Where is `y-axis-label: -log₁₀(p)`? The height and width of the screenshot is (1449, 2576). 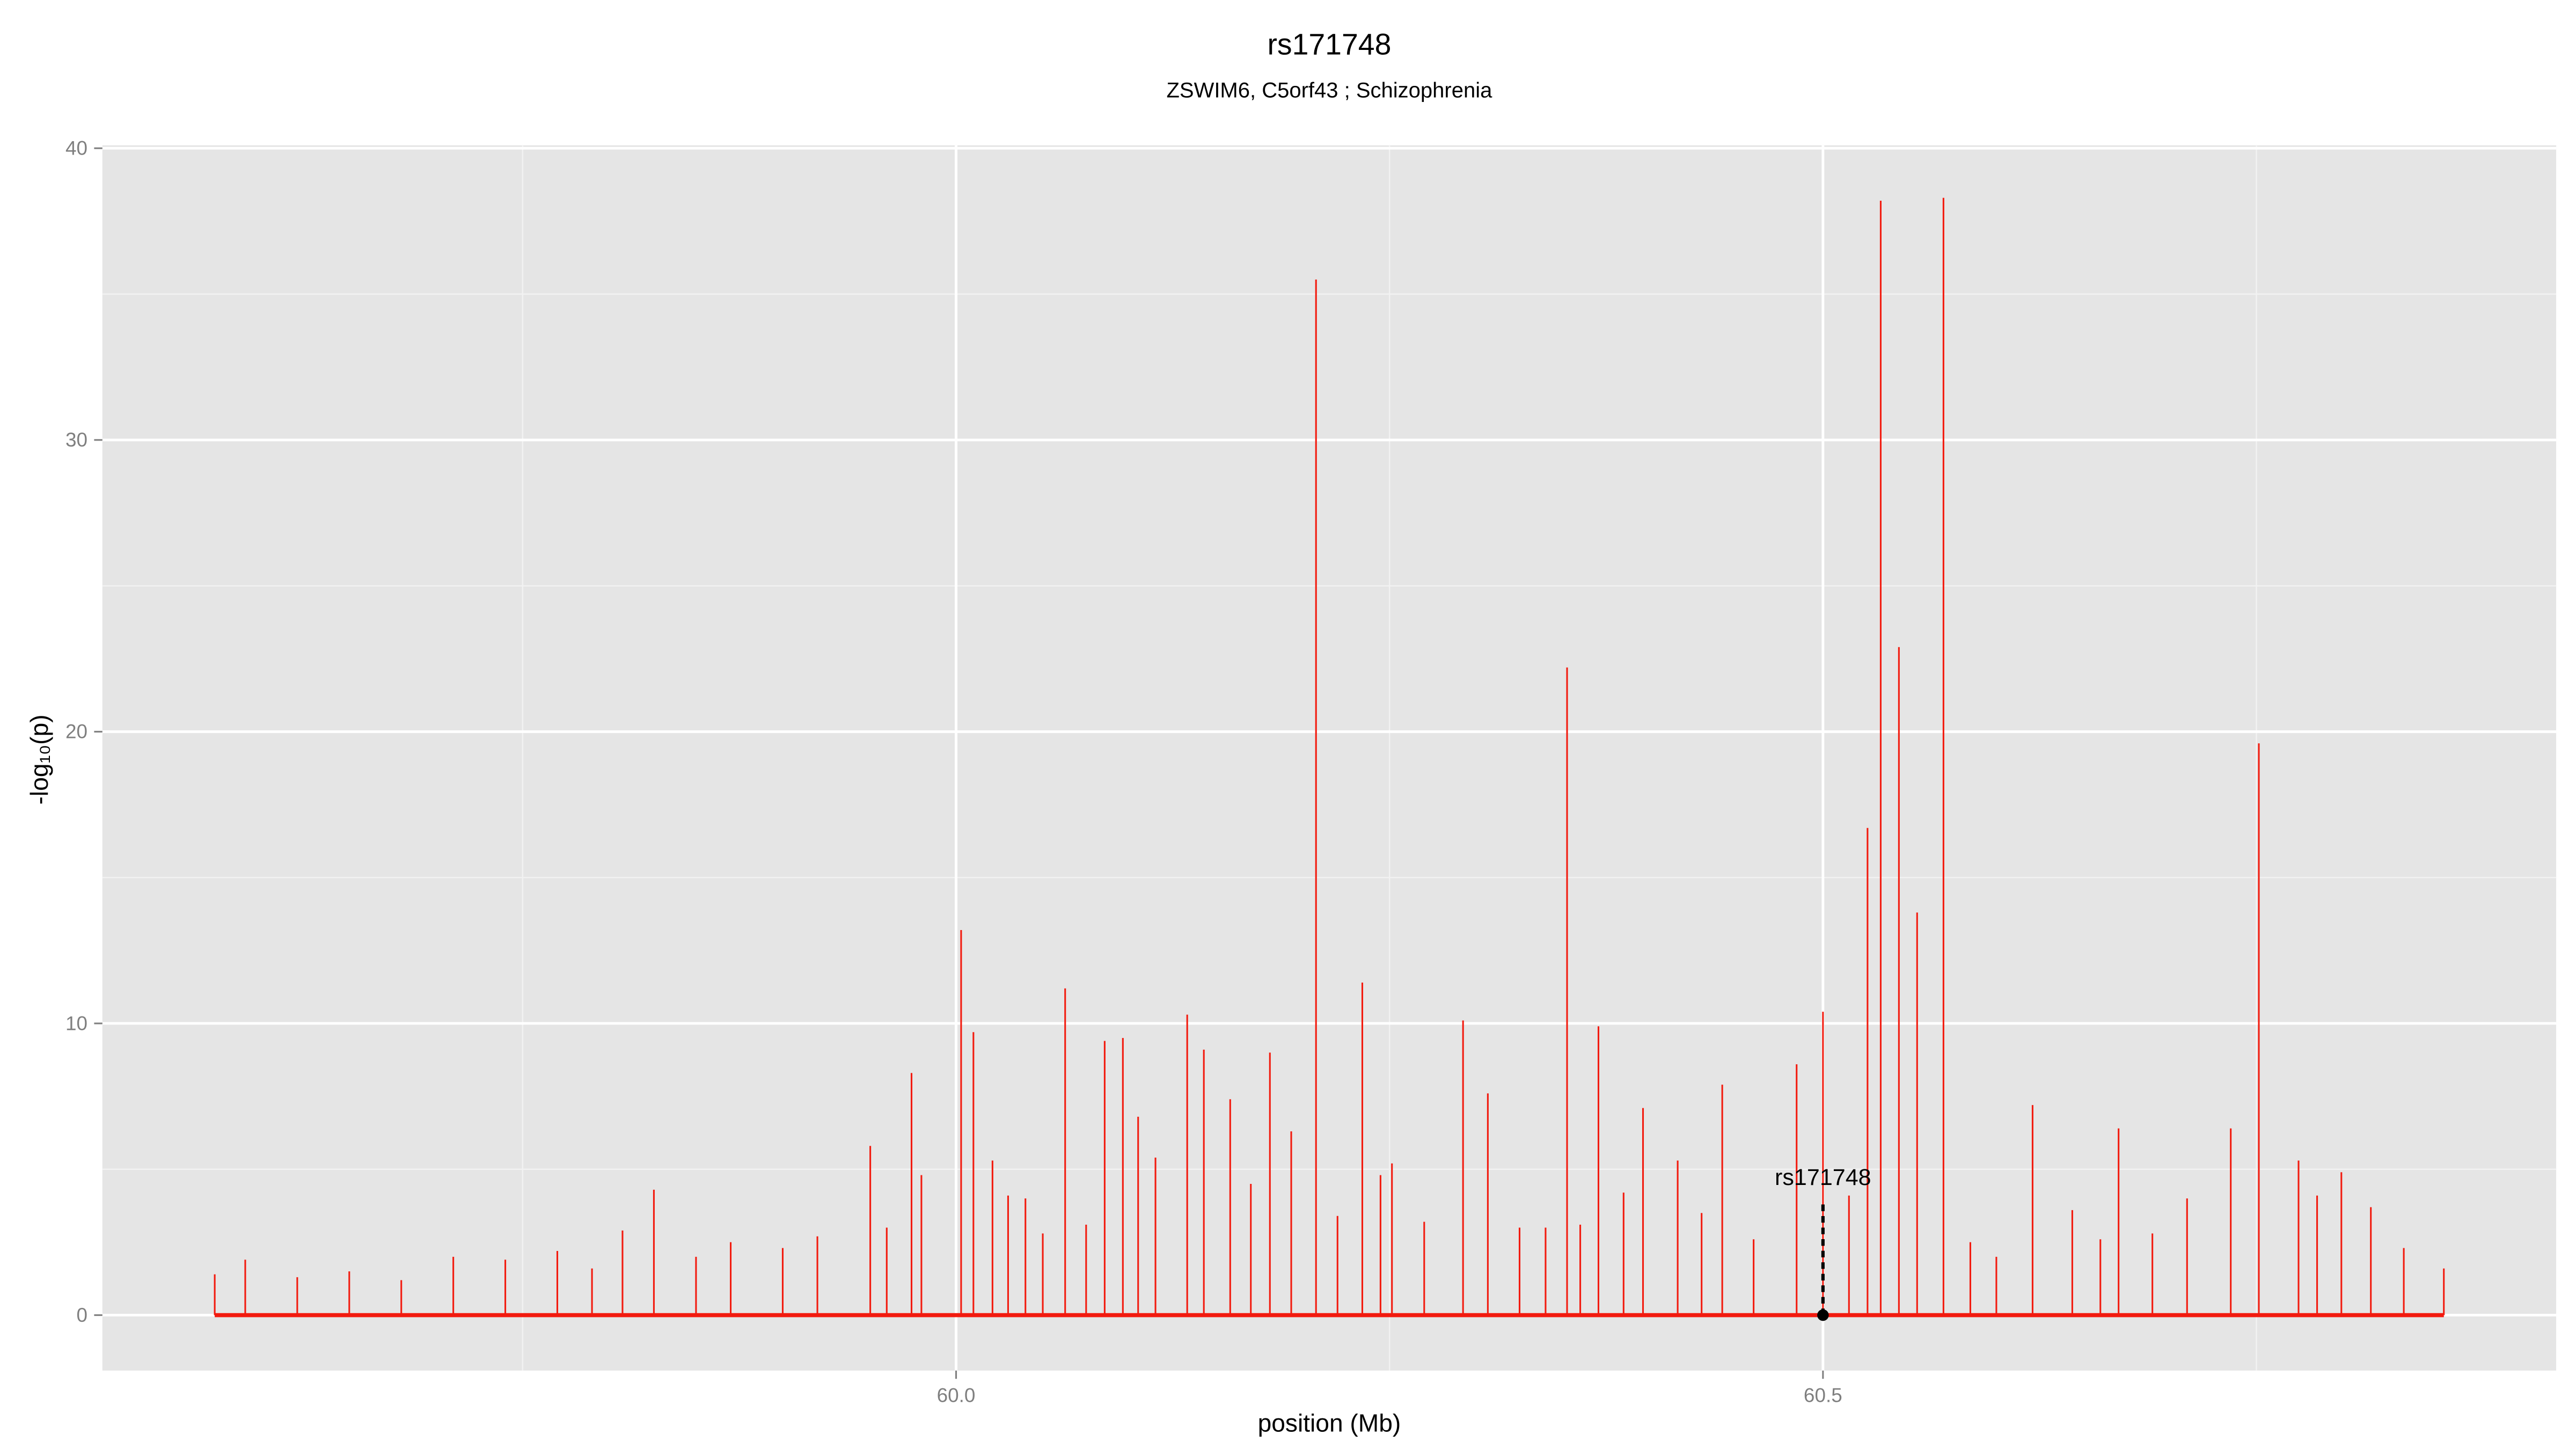 y-axis-label: -log₁₀(p) is located at coordinates (39, 759).